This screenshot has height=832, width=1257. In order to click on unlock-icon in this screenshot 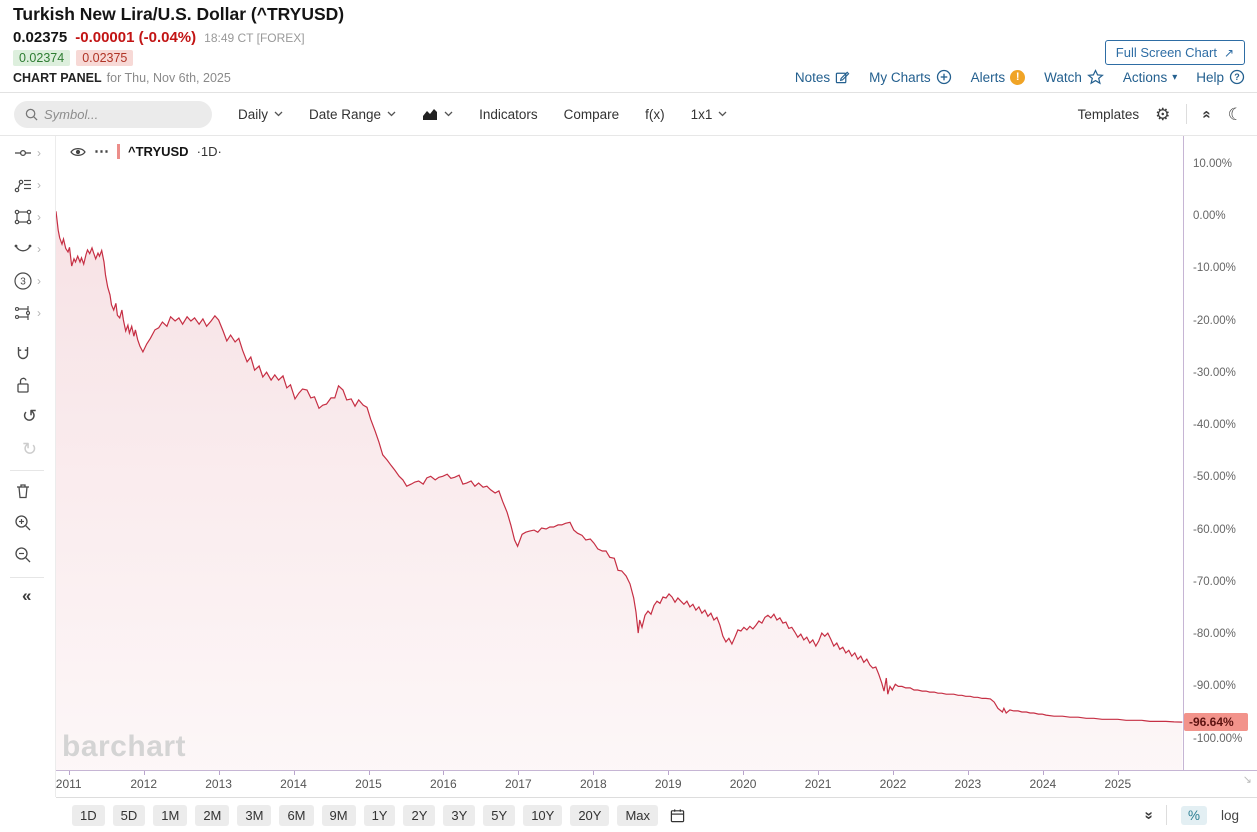, I will do `click(23, 385)`.